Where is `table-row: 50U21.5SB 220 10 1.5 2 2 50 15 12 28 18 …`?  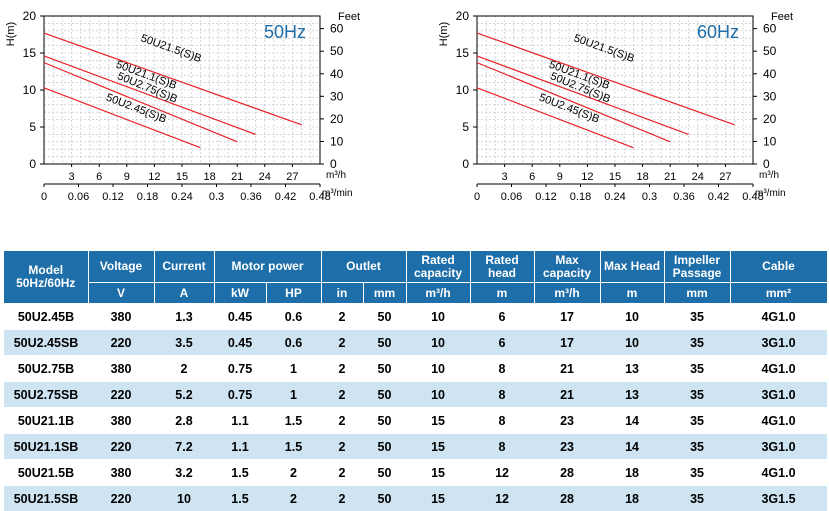
table-row: 50U21.5SB 220 10 1.5 2 2 50 15 12 28 18 … is located at coordinates (415, 498).